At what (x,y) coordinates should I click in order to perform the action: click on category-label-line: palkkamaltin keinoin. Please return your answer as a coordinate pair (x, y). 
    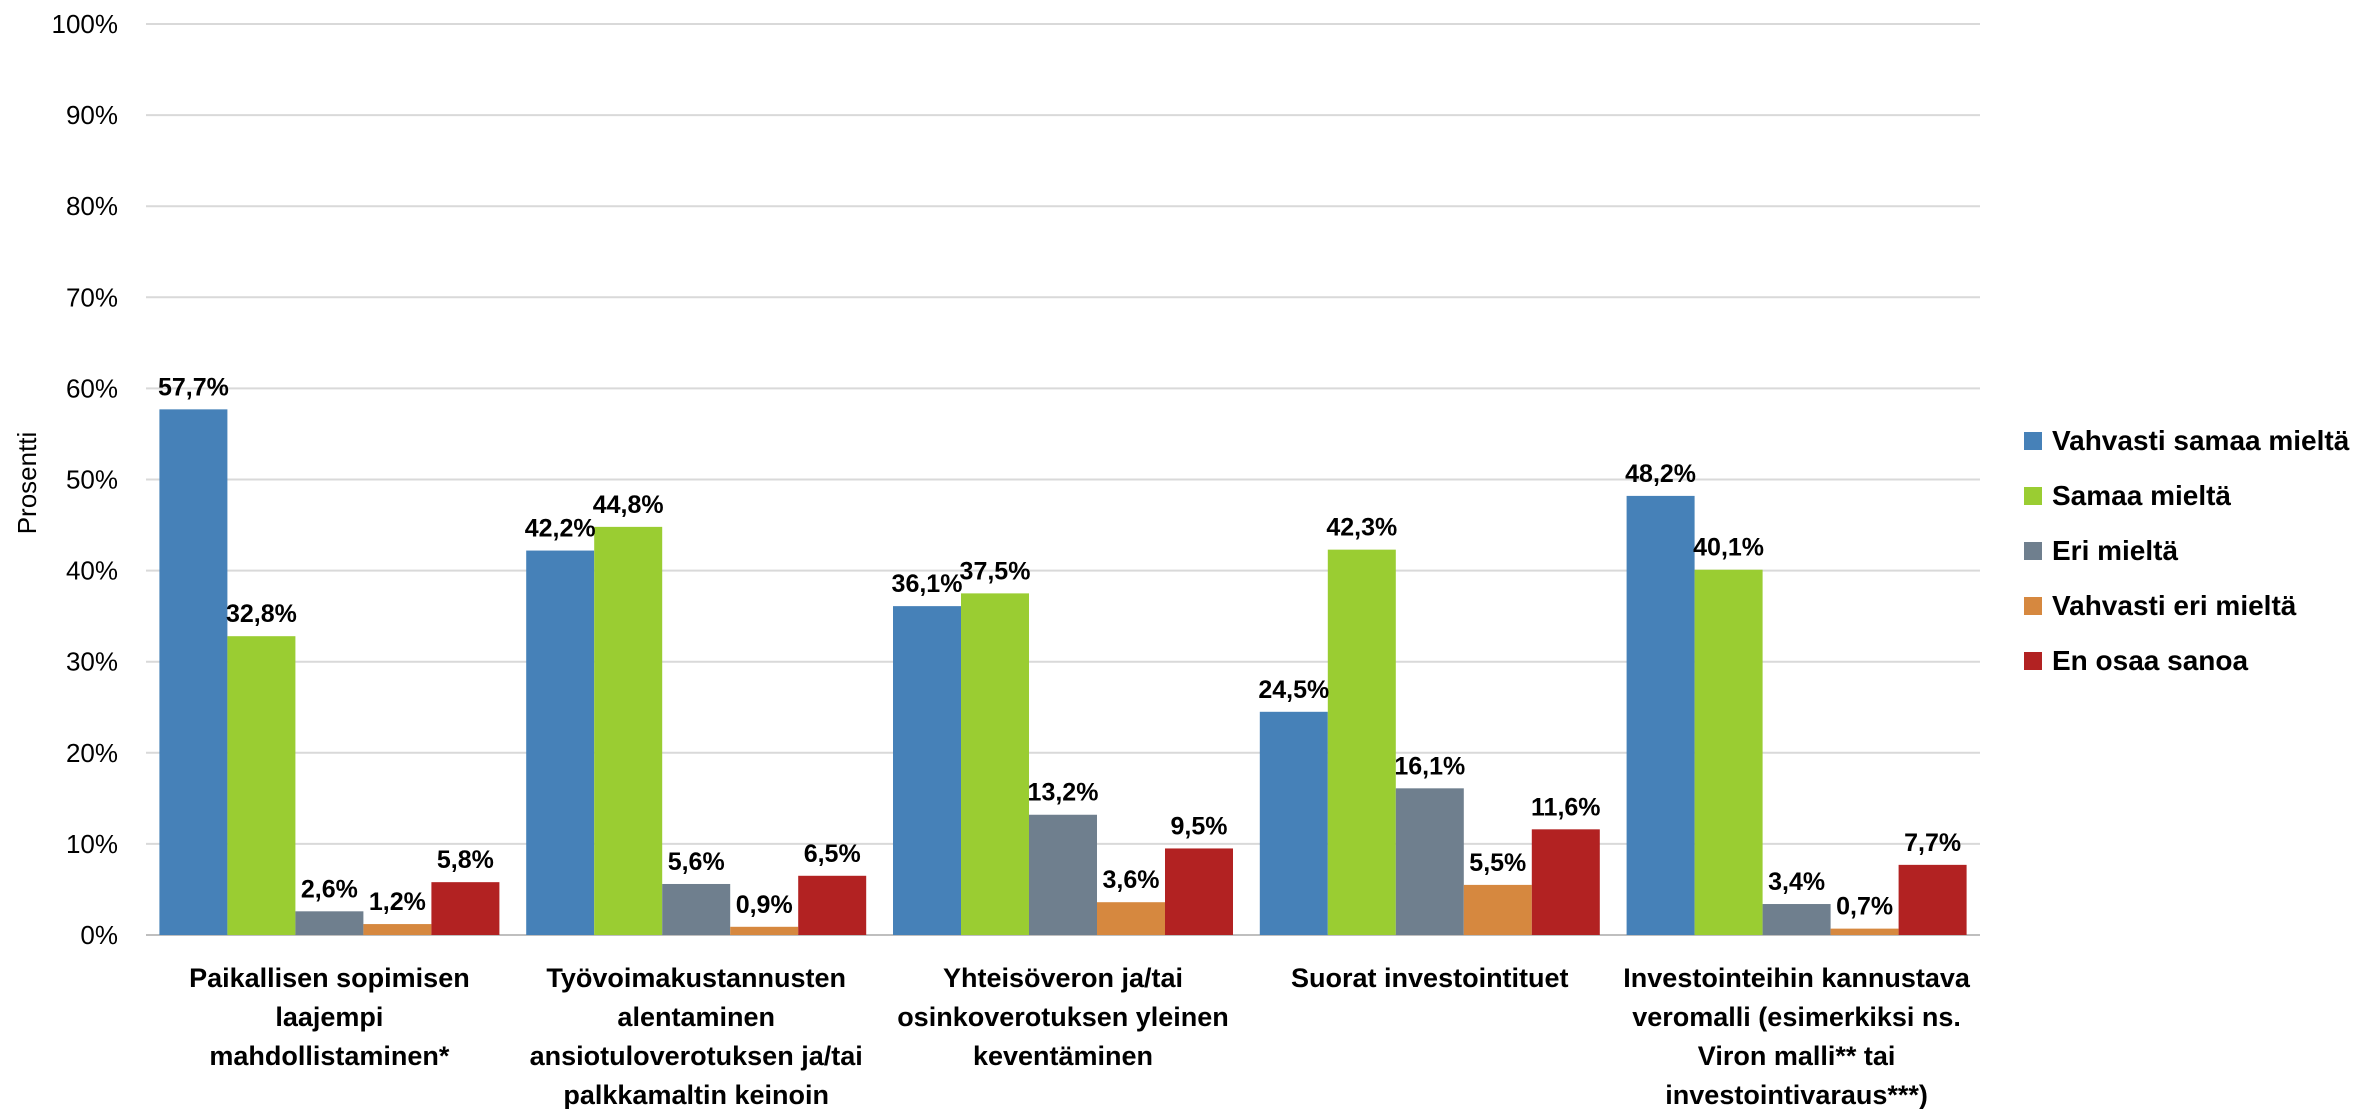
    Looking at the image, I should click on (696, 1094).